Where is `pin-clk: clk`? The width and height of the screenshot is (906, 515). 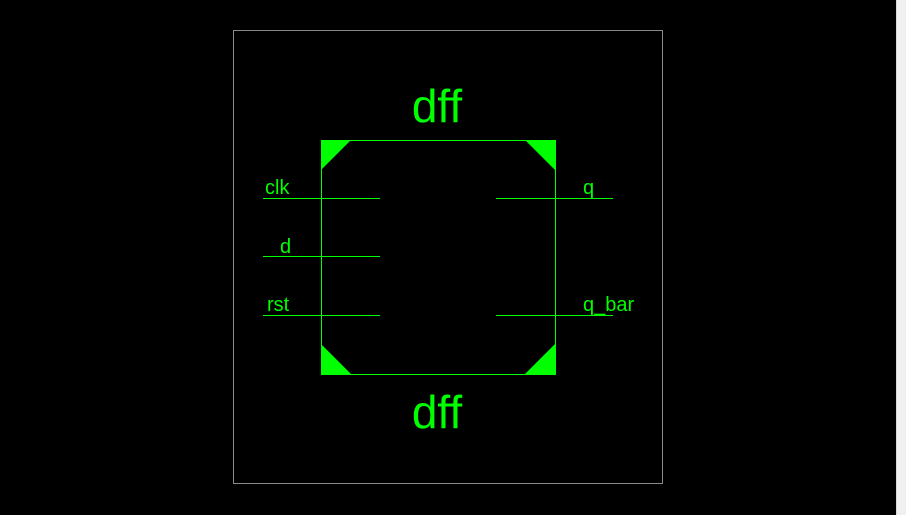 pin-clk: clk is located at coordinates (321, 188).